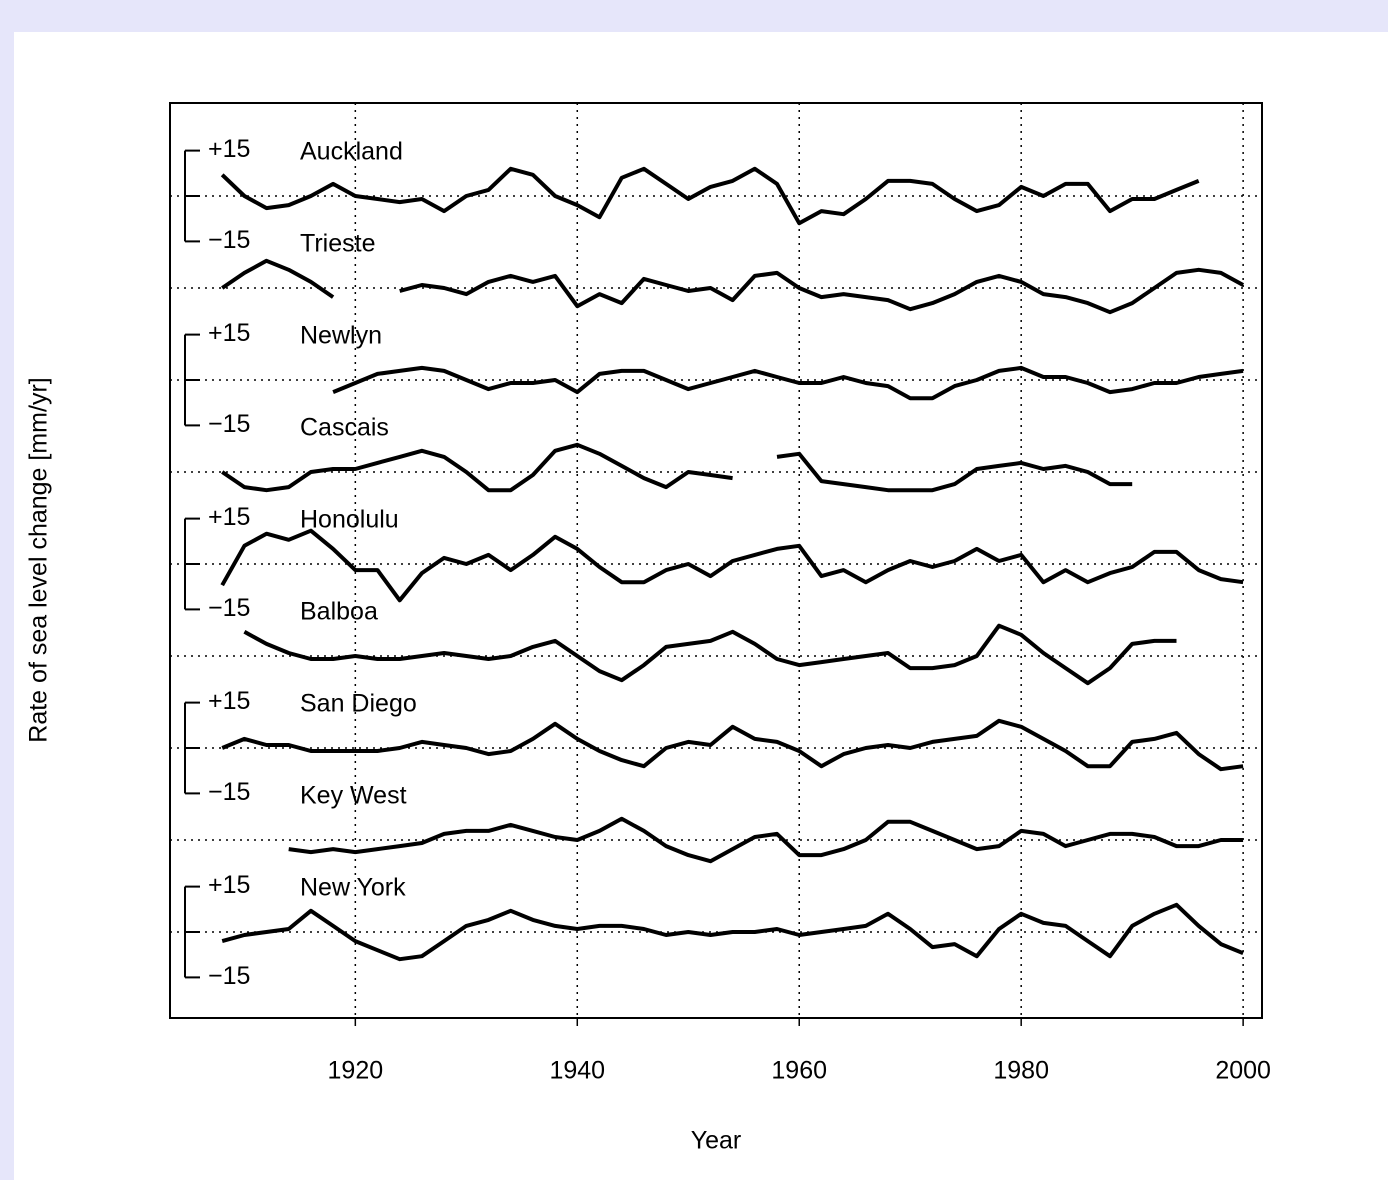  What do you see at coordinates (349, 520) in the screenshot?
I see `series-label: Honolulu` at bounding box center [349, 520].